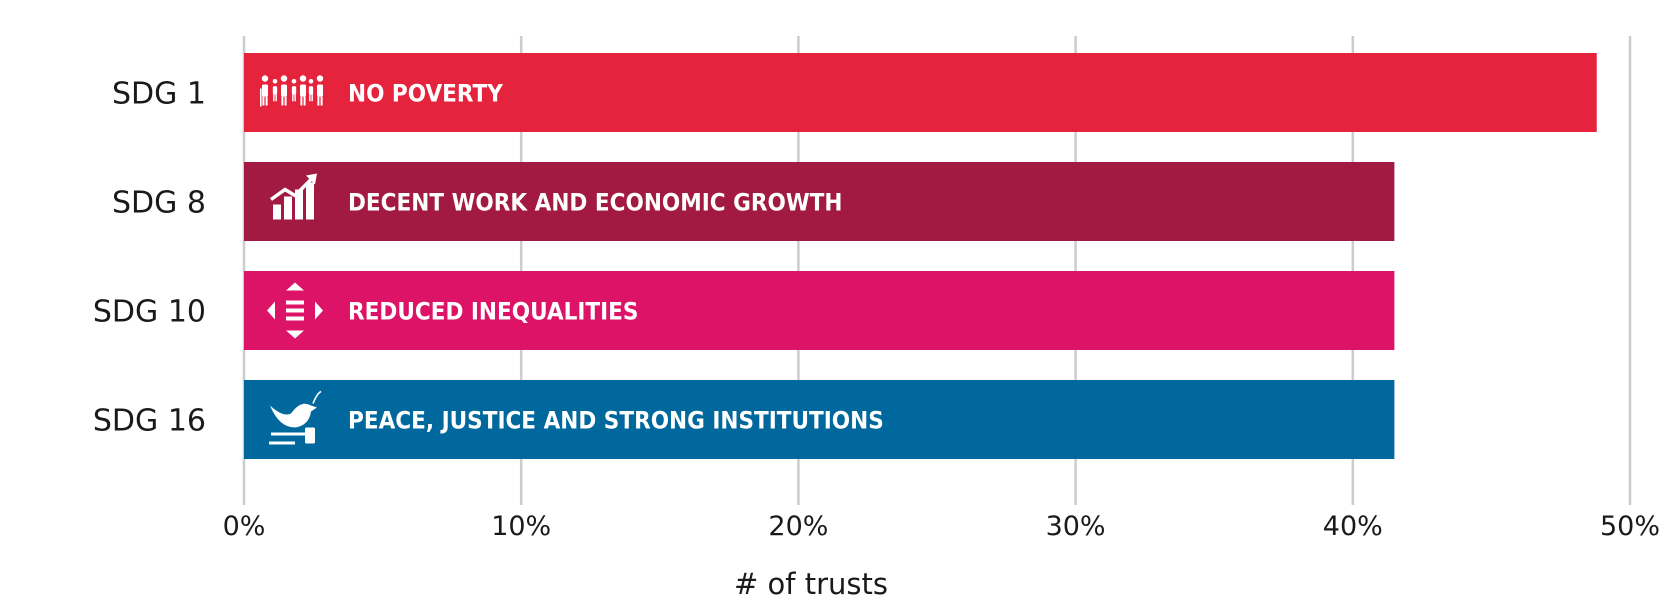 The width and height of the screenshot is (1680, 615). Describe the element at coordinates (244, 526) in the screenshot. I see `x-tick-label: 0%` at that location.